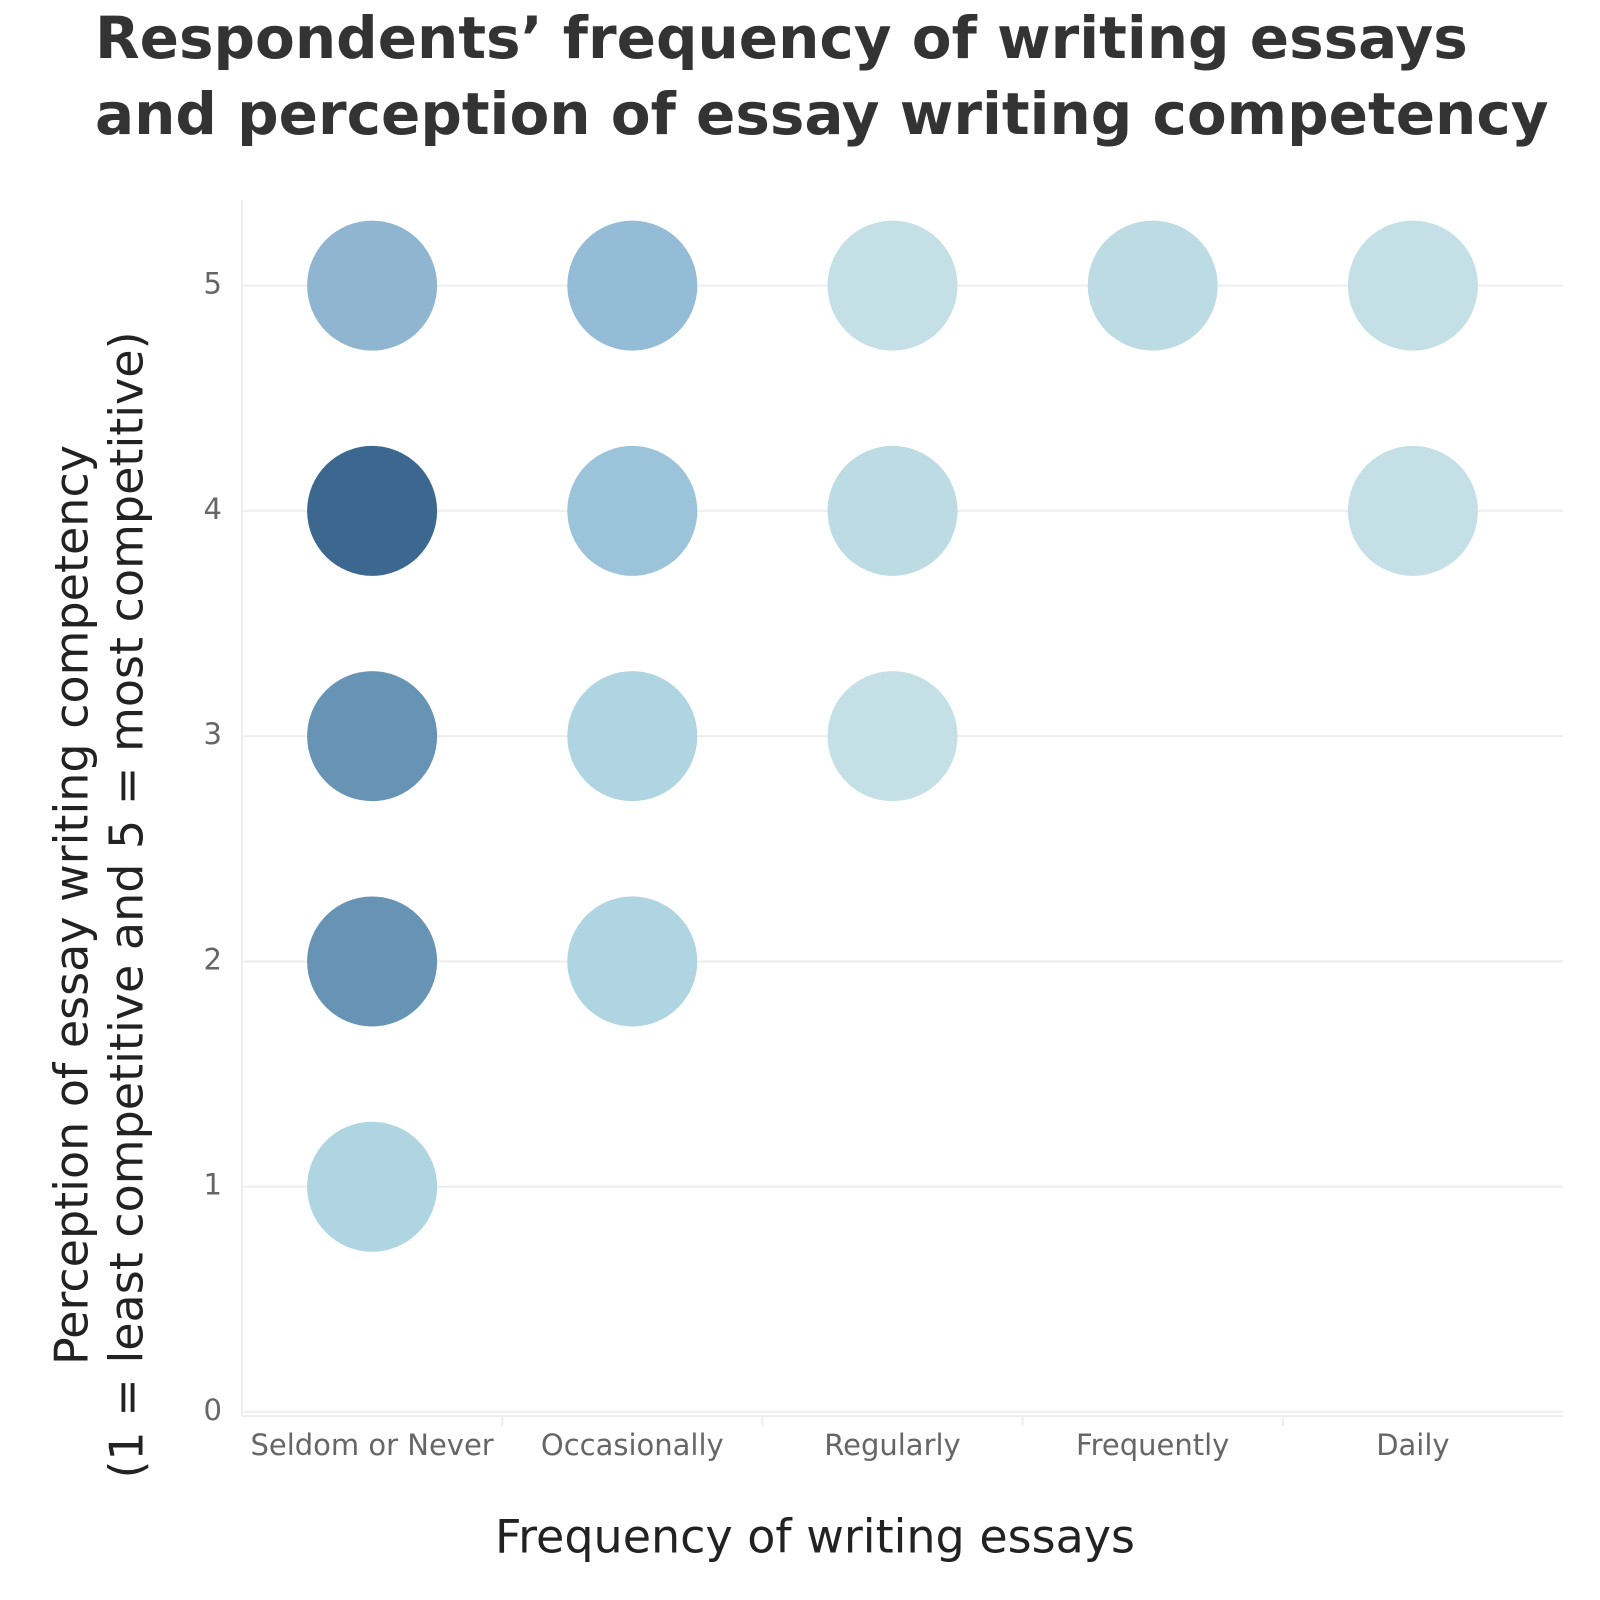 This screenshot has width=1600, height=1600. I want to click on y-tick-label: 0, so click(213, 1410).